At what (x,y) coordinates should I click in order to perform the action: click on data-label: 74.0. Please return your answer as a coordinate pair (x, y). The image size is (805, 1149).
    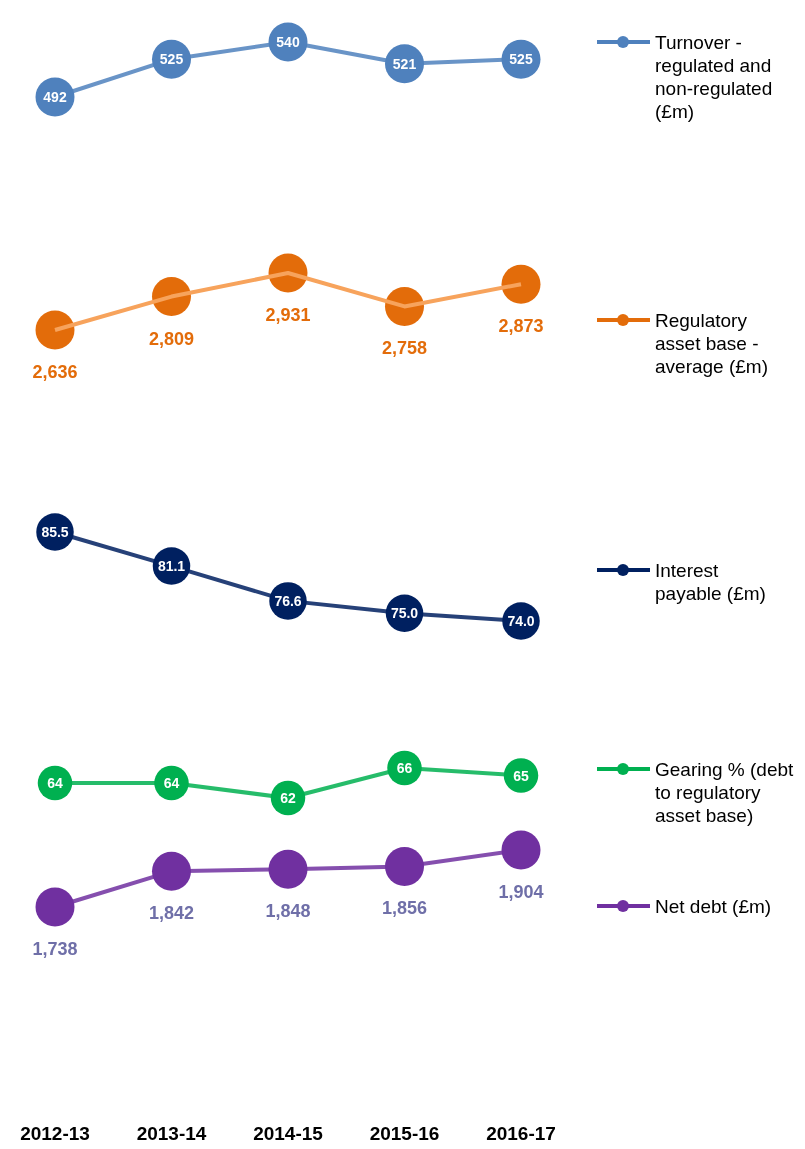
    Looking at the image, I should click on (521, 621).